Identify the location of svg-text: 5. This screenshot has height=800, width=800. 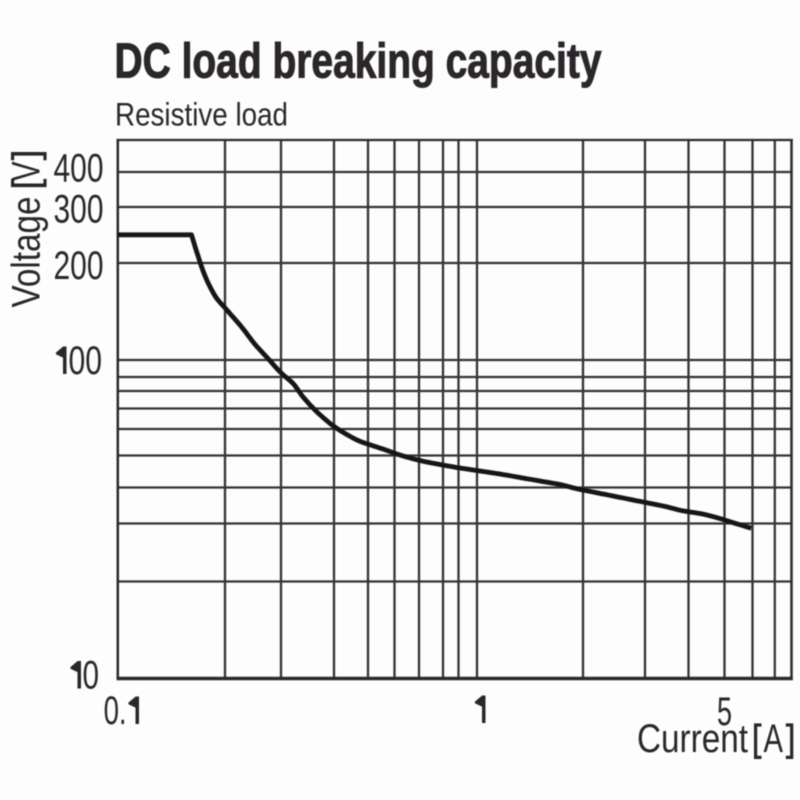
(724, 712).